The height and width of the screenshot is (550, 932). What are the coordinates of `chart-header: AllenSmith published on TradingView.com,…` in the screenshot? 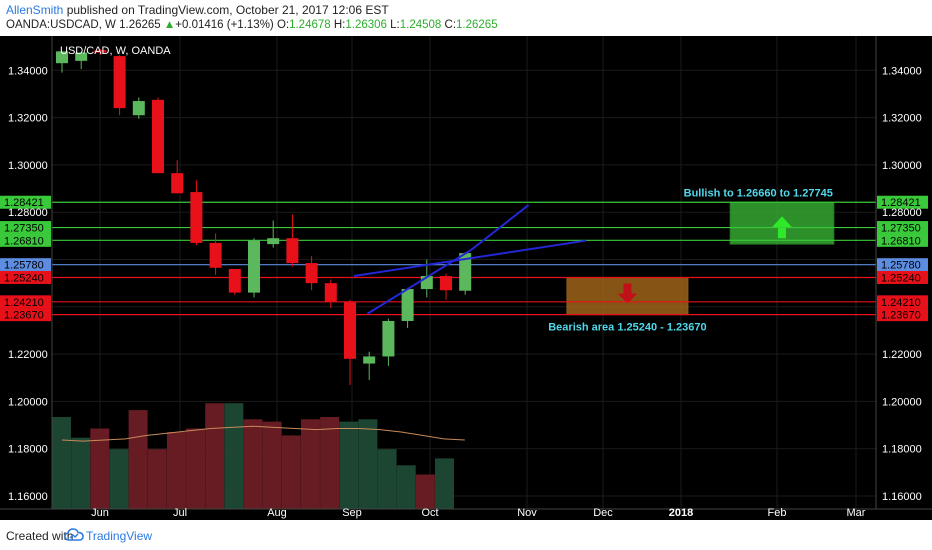 It's located at (466, 18).